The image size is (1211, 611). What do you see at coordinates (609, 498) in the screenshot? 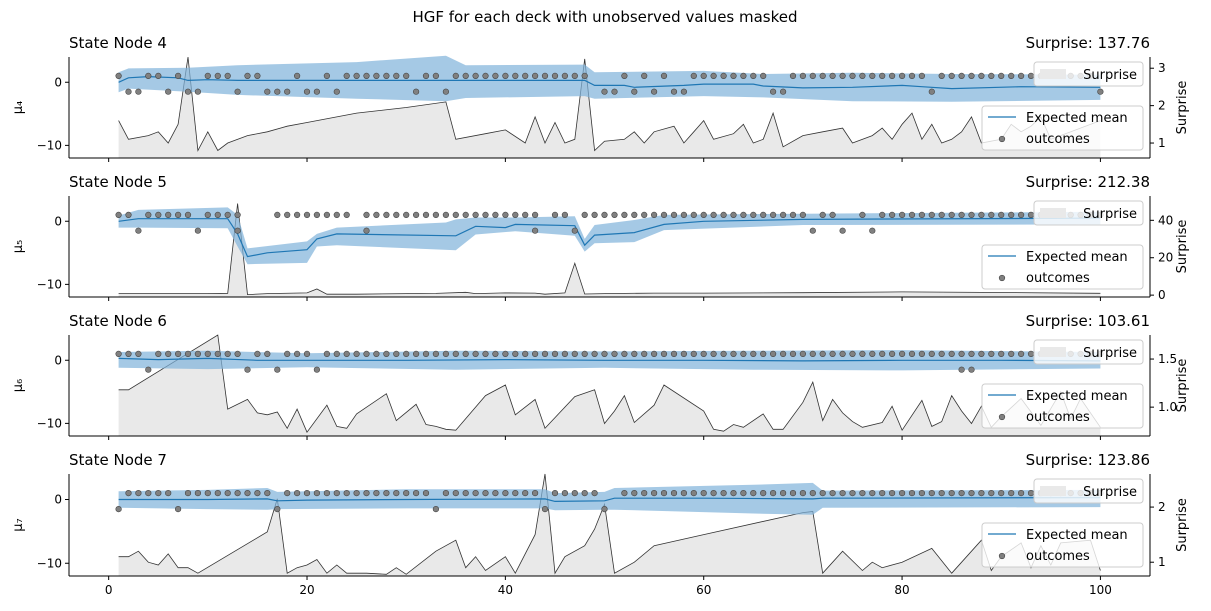
I see `mean-band` at bounding box center [609, 498].